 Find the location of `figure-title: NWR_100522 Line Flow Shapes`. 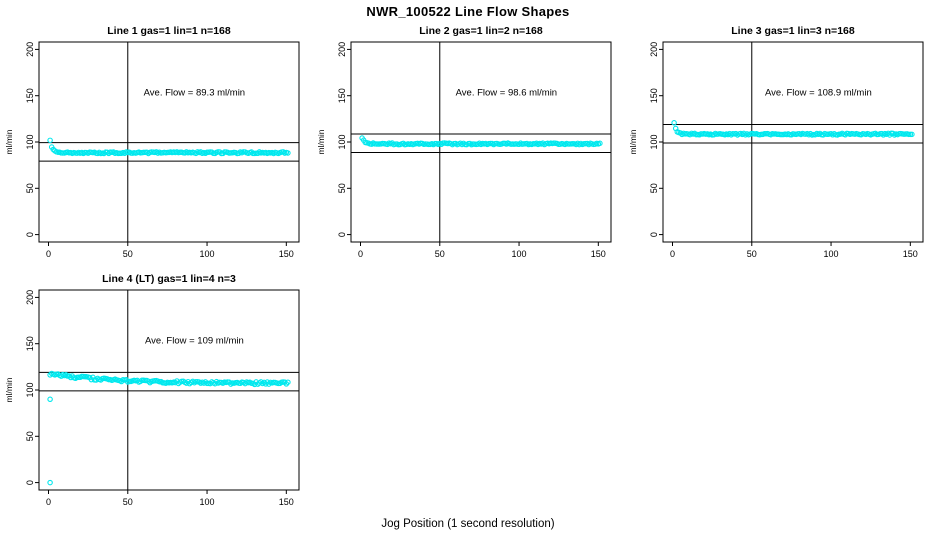

figure-title: NWR_100522 Line Flow Shapes is located at coordinates (468, 11).